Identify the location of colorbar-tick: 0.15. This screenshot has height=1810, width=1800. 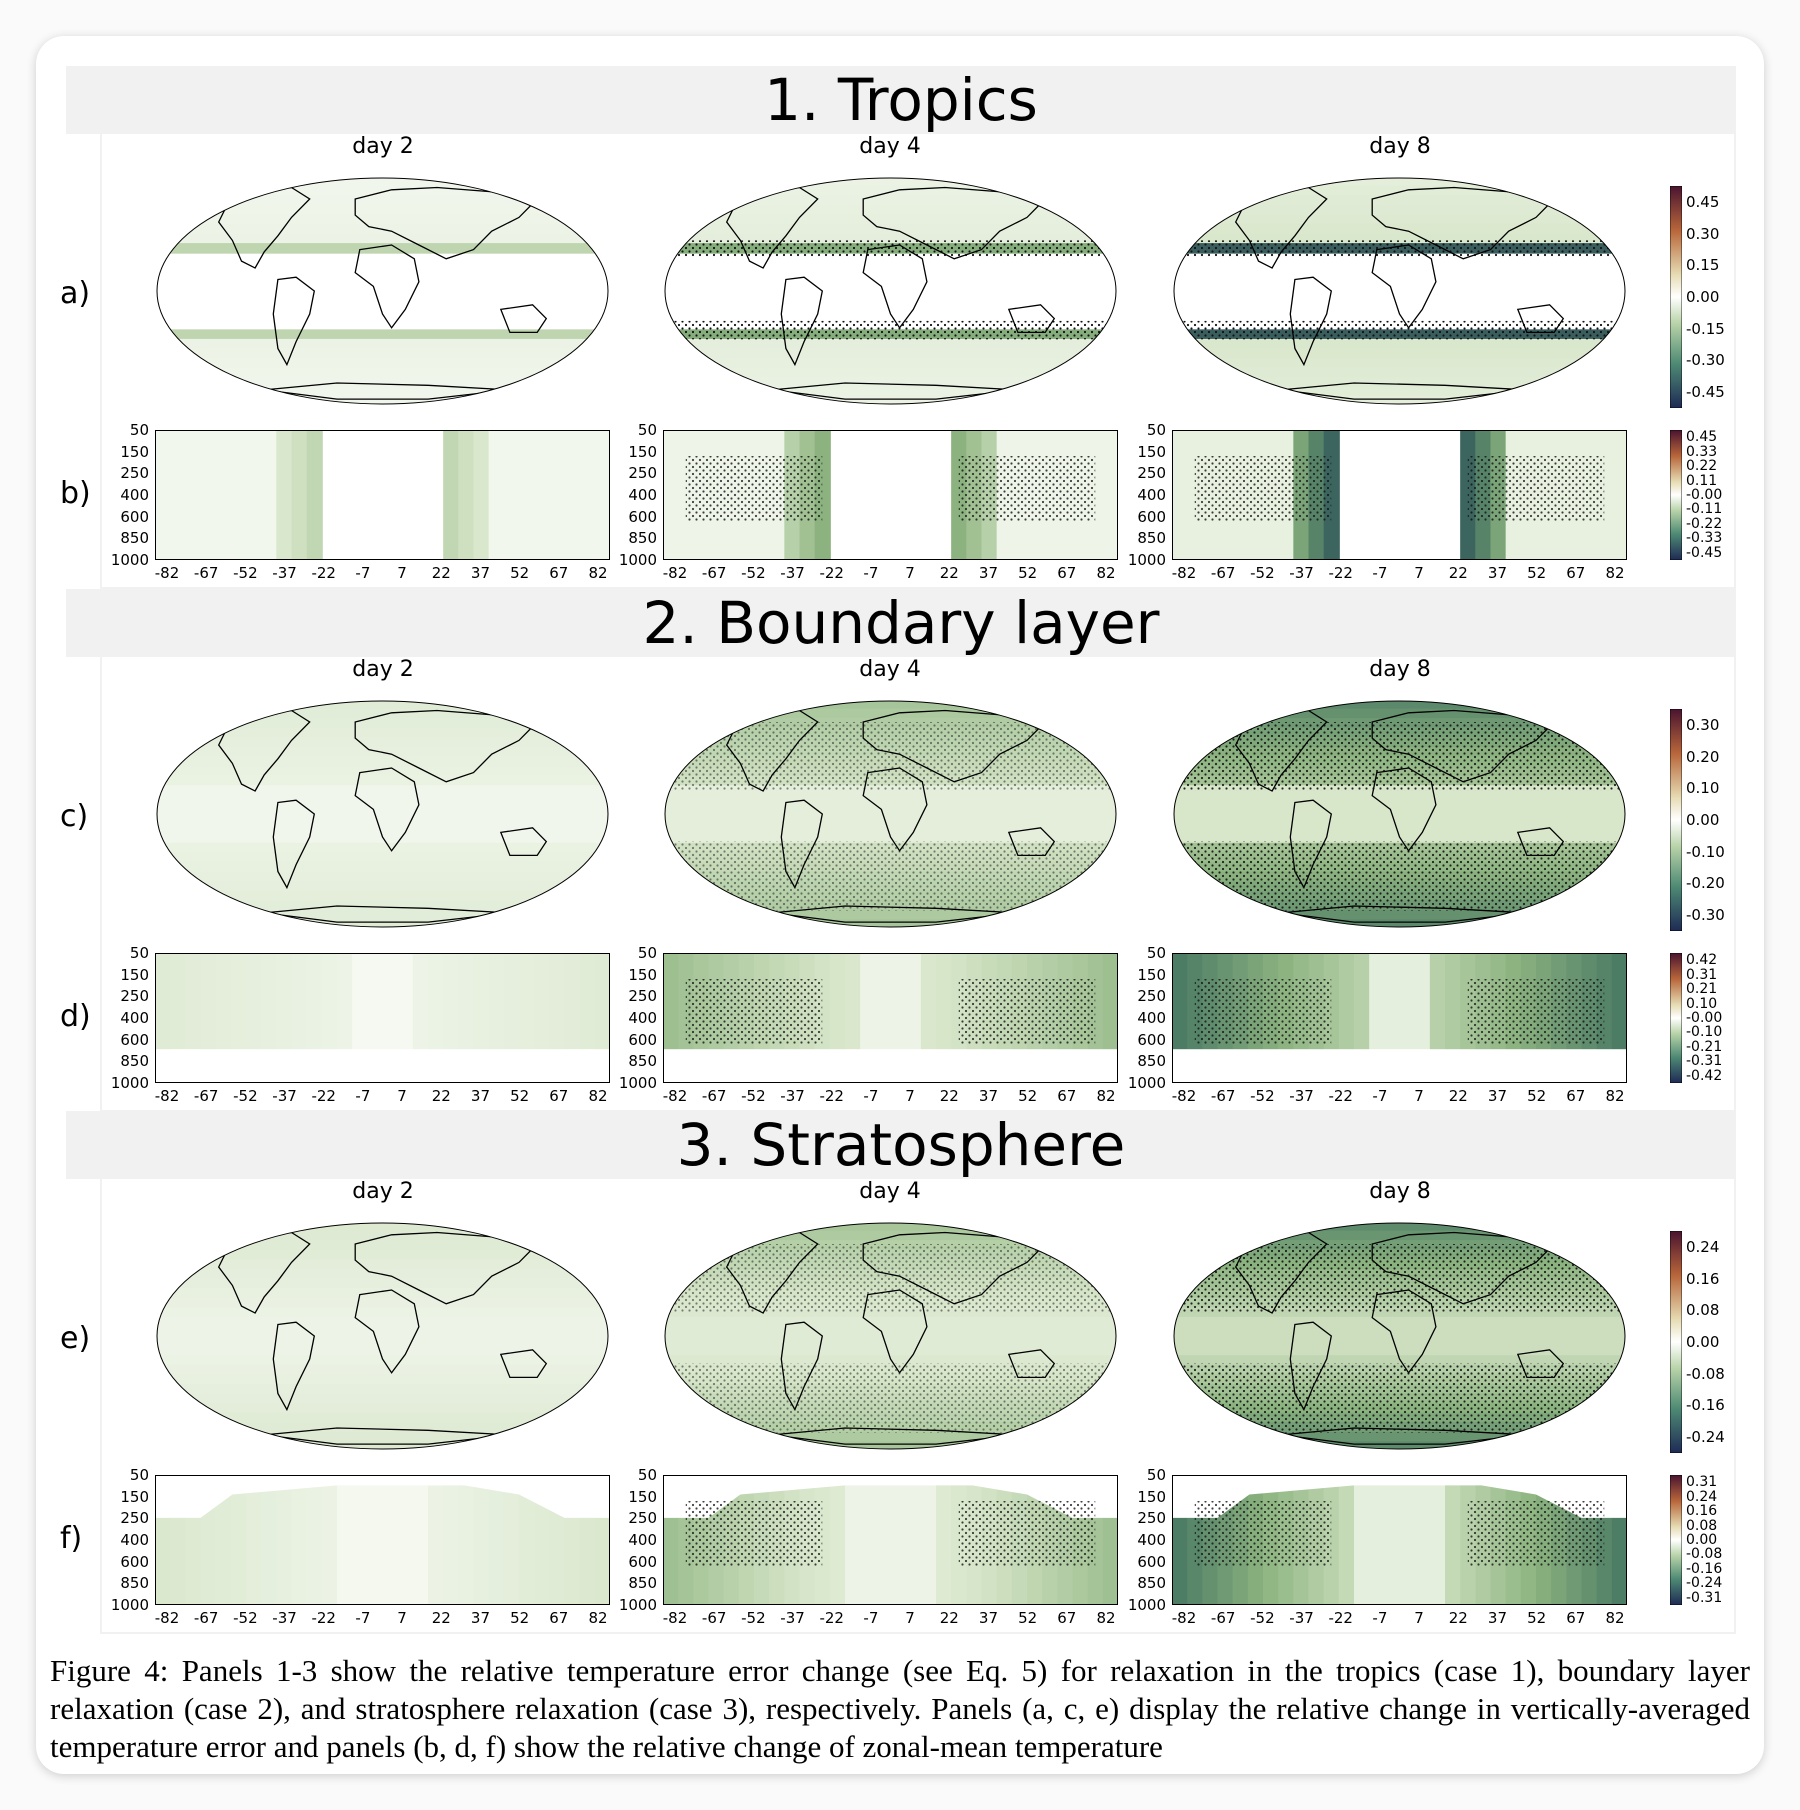
(1703, 265).